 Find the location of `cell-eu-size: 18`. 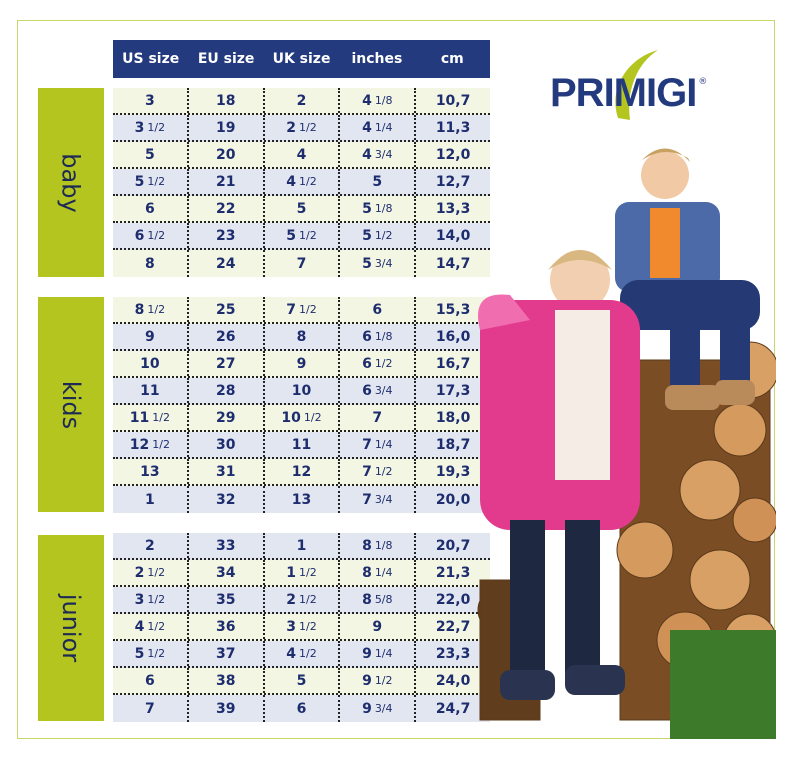

cell-eu-size: 18 is located at coordinates (227, 100).